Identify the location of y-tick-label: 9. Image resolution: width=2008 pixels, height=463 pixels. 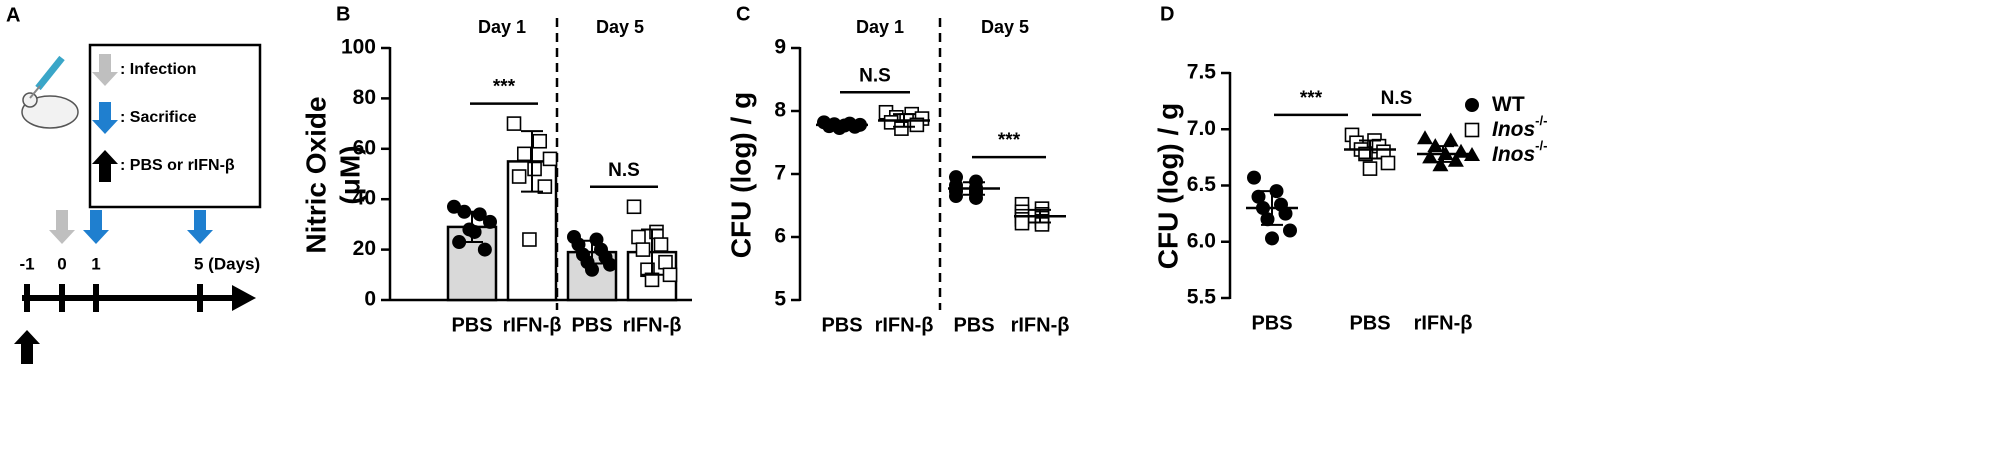
(780, 47).